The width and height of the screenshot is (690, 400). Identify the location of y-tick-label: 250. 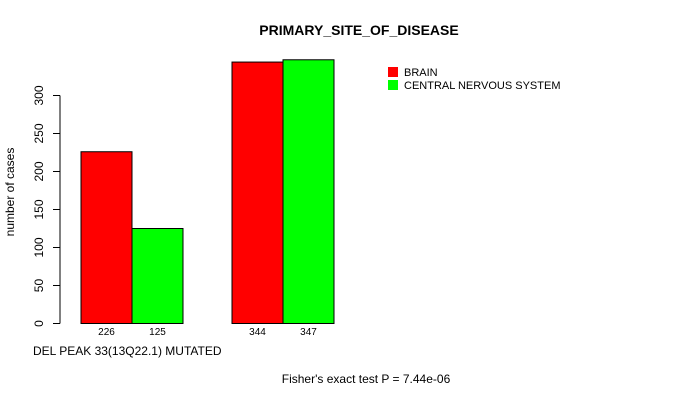
(39, 133).